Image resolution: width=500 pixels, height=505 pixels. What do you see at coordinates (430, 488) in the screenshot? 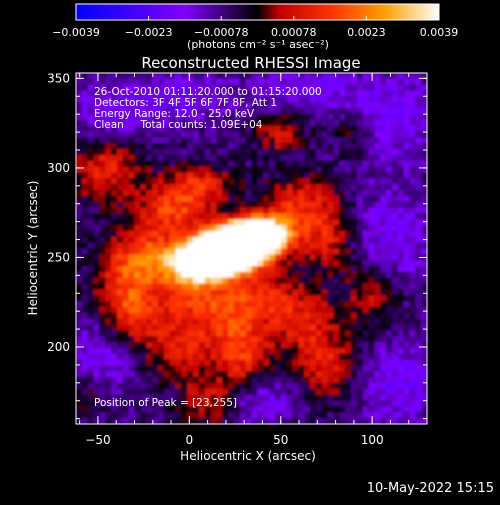
I see `date-stamp: 10-May-2022 15:15` at bounding box center [430, 488].